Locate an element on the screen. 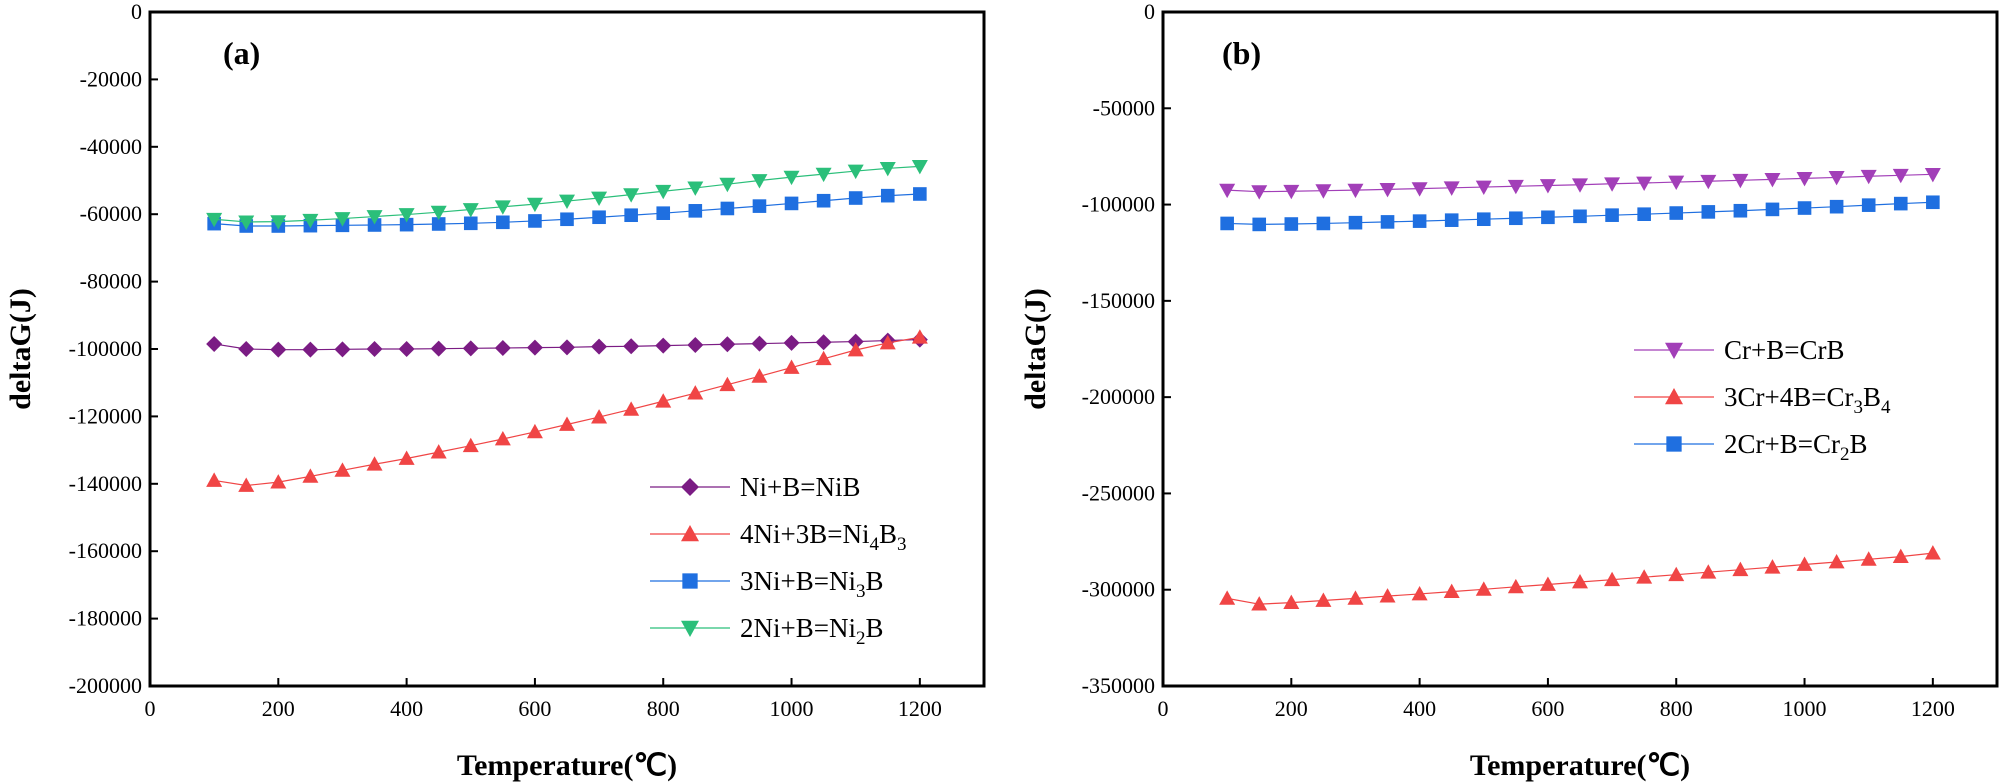 This screenshot has width=2000, height=783. panel-b-legend: Cr+B=CrB 3Cr+4B=Cr3B4 2Cr+B=Cr2B is located at coordinates (1762, 400).